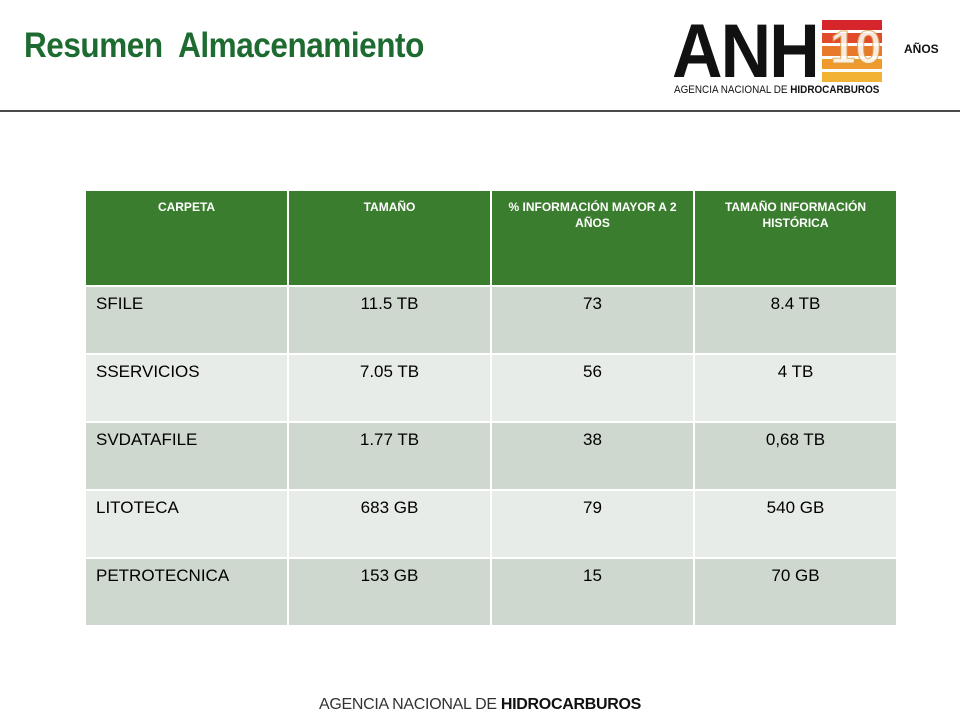 The width and height of the screenshot is (960, 720). I want to click on table-row: LITOTECA 683 GB 79 540 GB, so click(491, 524).